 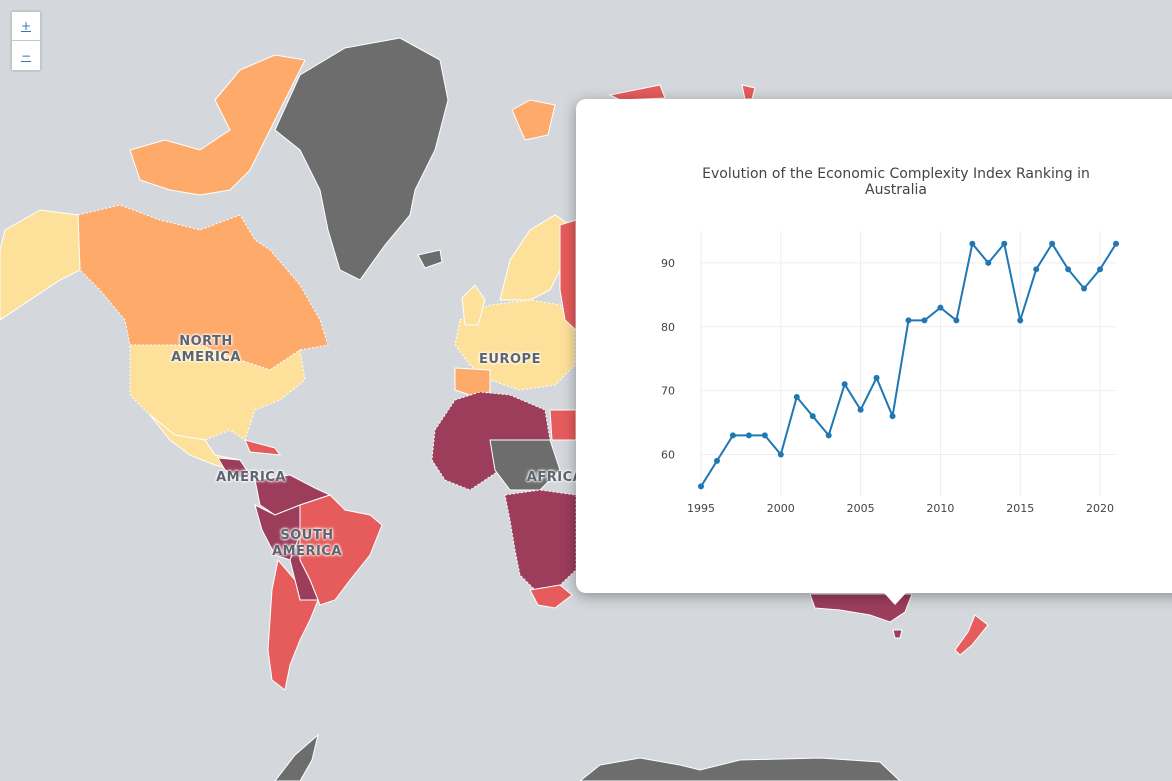 I want to click on zoom-control: + −, so click(x=26, y=41).